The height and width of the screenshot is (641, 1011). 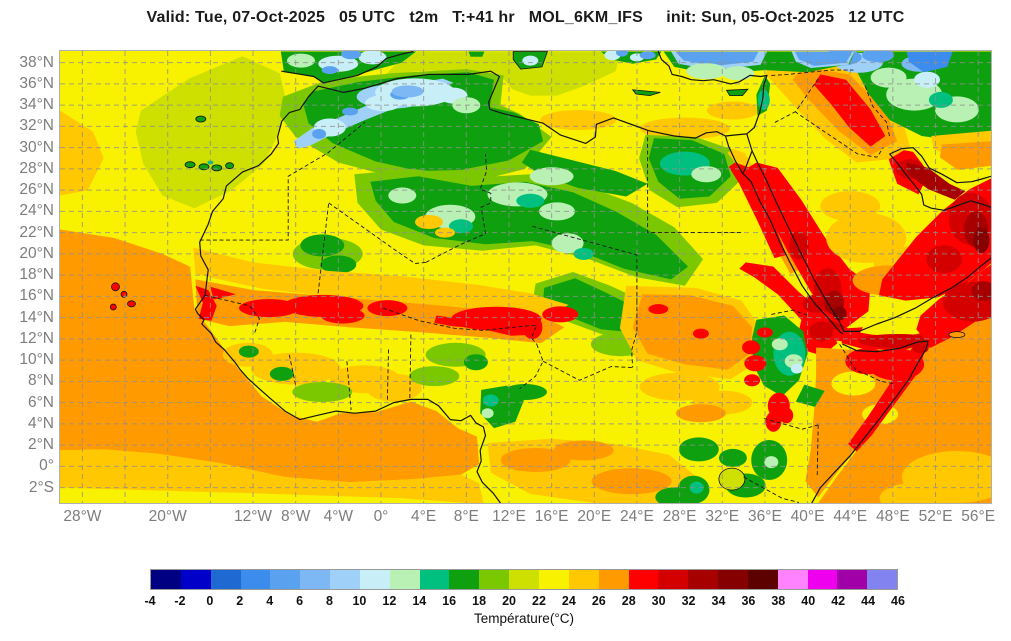 I want to click on y-axis-tick-label: 8°N, so click(x=40, y=381).